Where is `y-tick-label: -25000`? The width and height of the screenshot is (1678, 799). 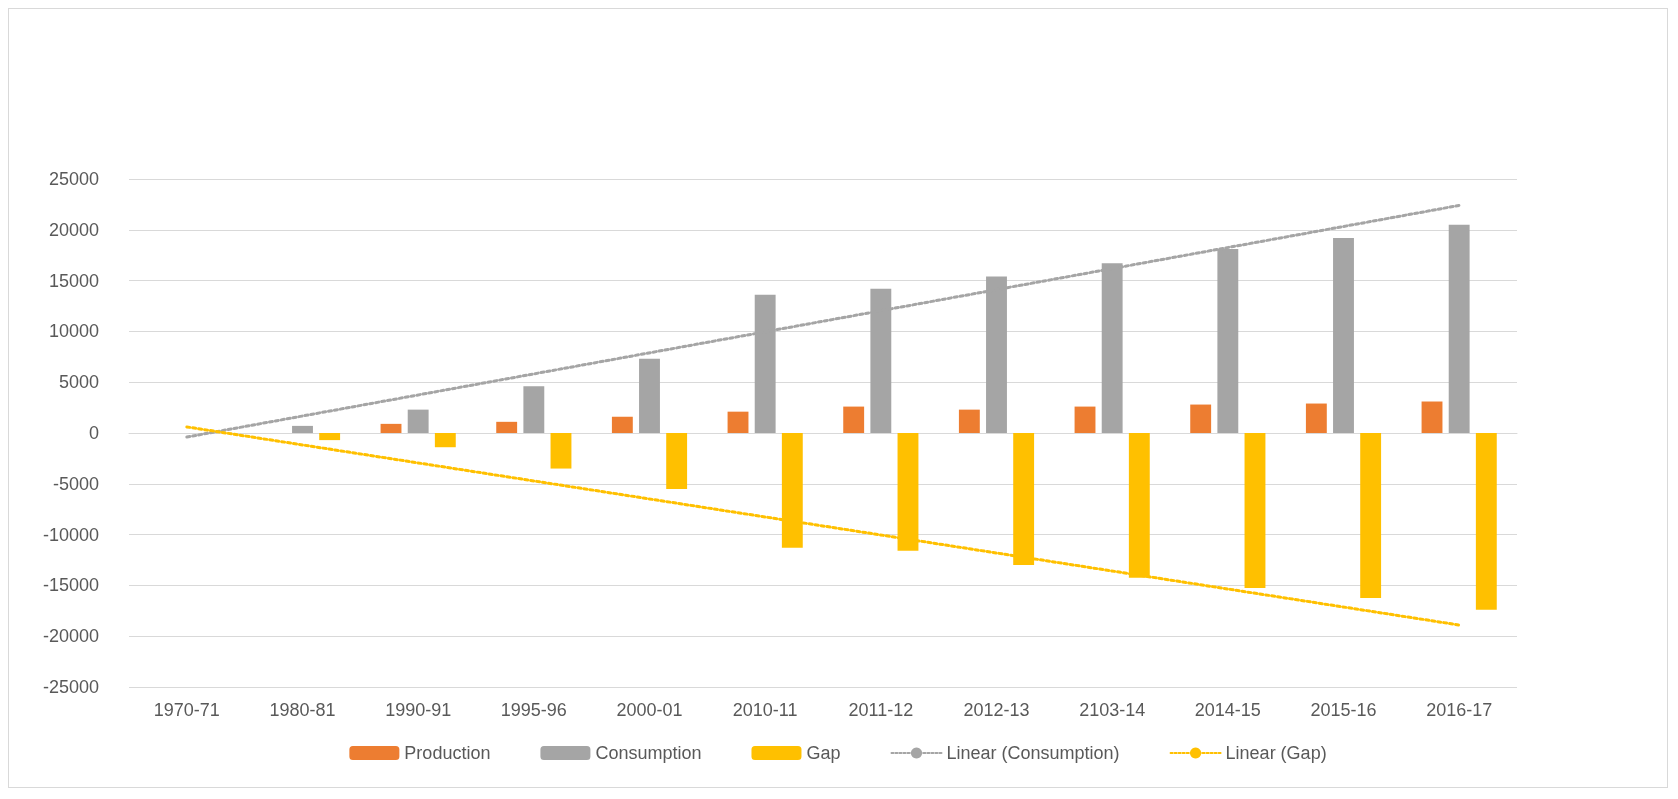
y-tick-label: -25000 is located at coordinates (70, 687).